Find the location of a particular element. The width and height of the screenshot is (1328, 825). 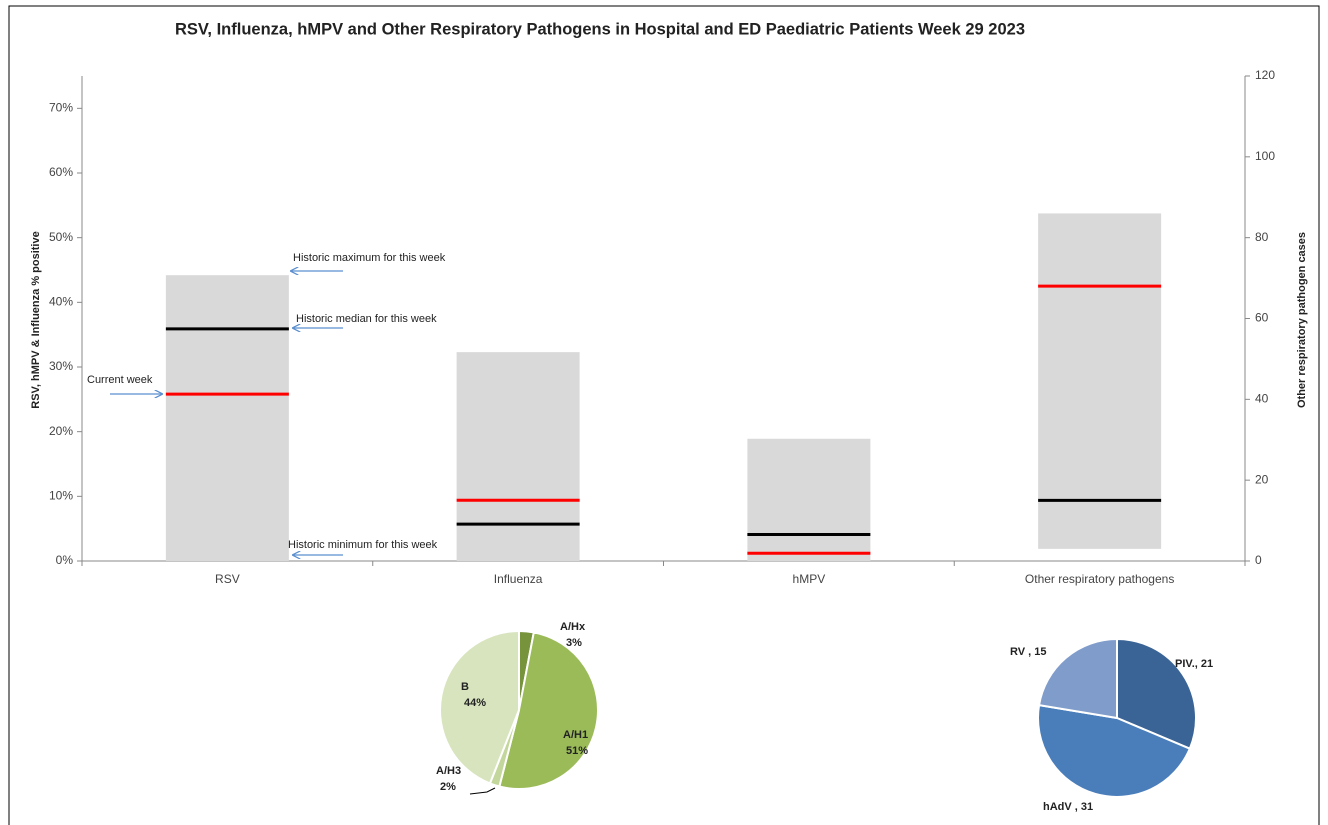

pie-label: B is located at coordinates (465, 687).